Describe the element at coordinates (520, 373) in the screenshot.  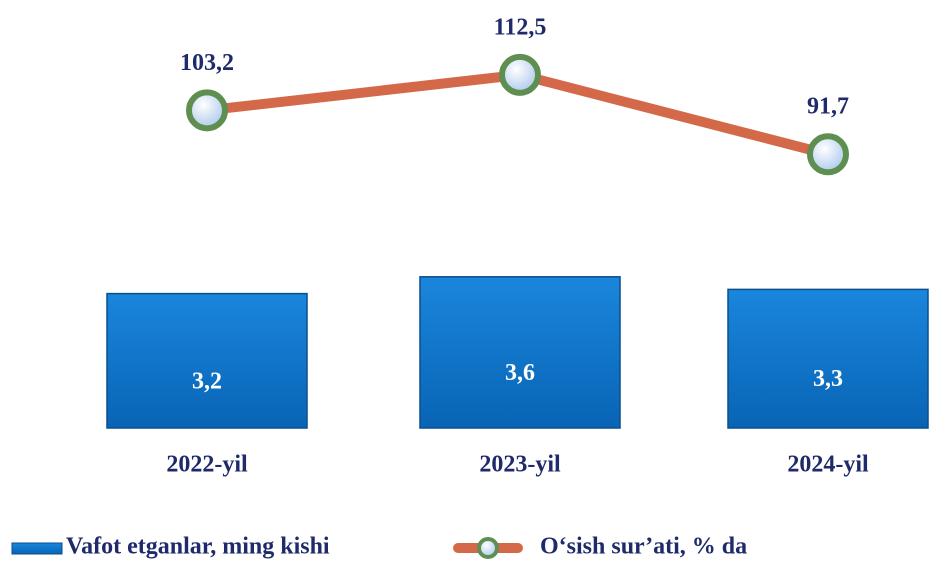
I see `bar-value-label: 3,6` at that location.